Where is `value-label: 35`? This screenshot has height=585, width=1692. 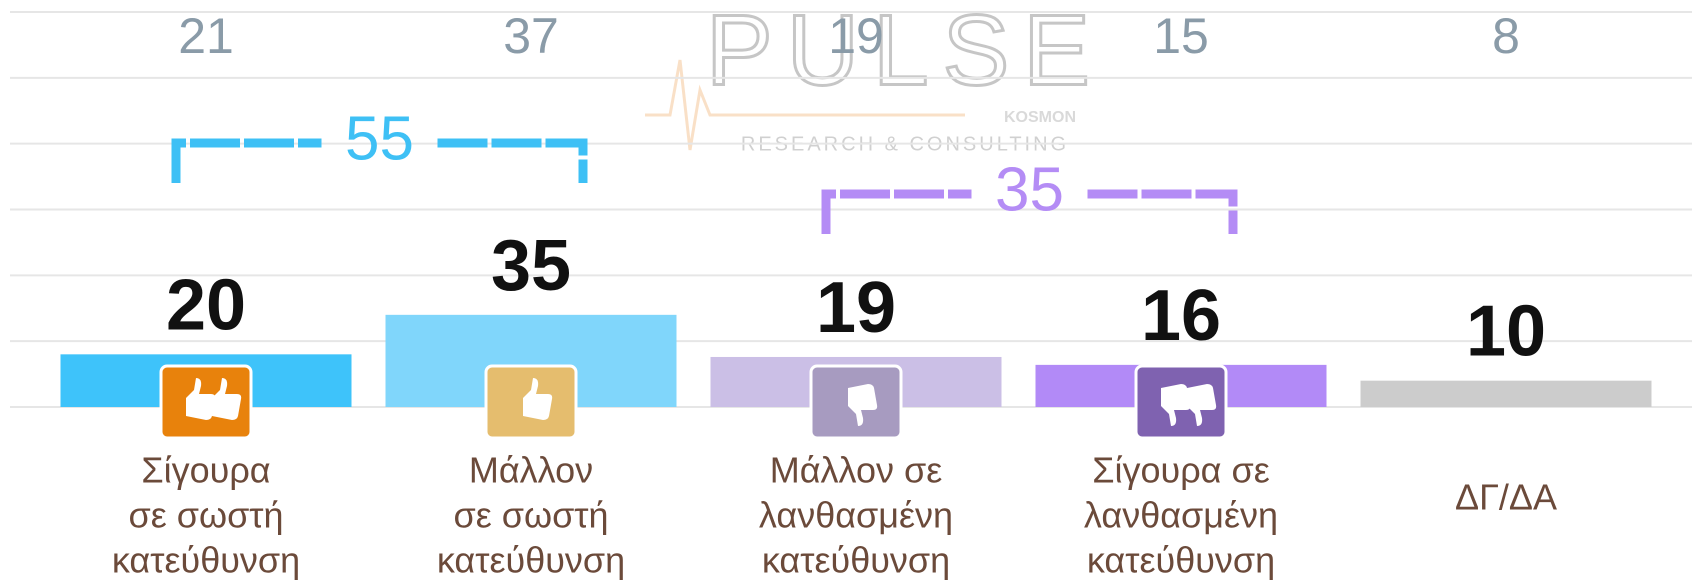 value-label: 35 is located at coordinates (531, 266).